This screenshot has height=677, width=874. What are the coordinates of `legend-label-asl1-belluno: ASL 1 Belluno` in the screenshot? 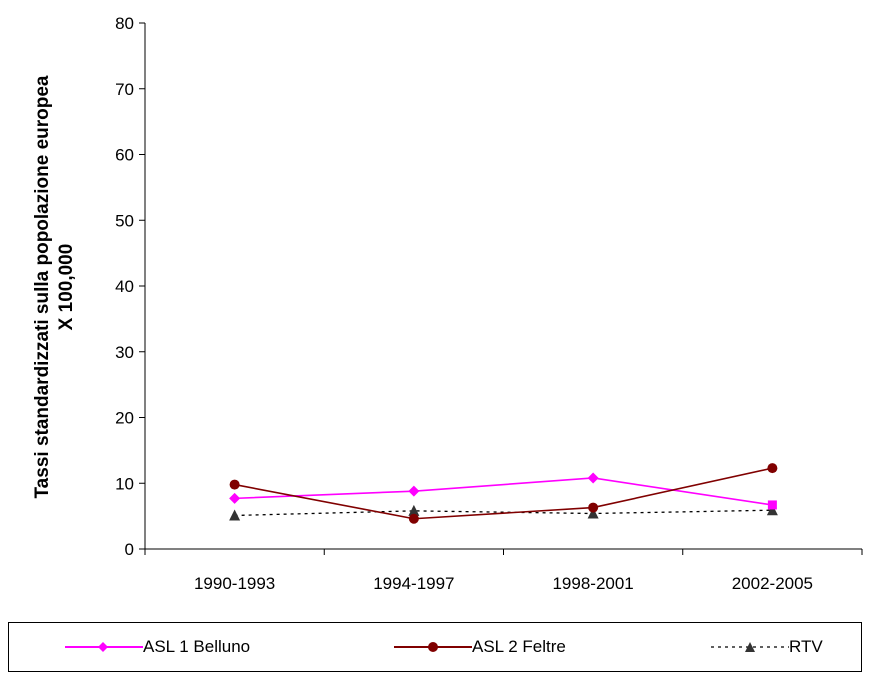 It's located at (197, 646).